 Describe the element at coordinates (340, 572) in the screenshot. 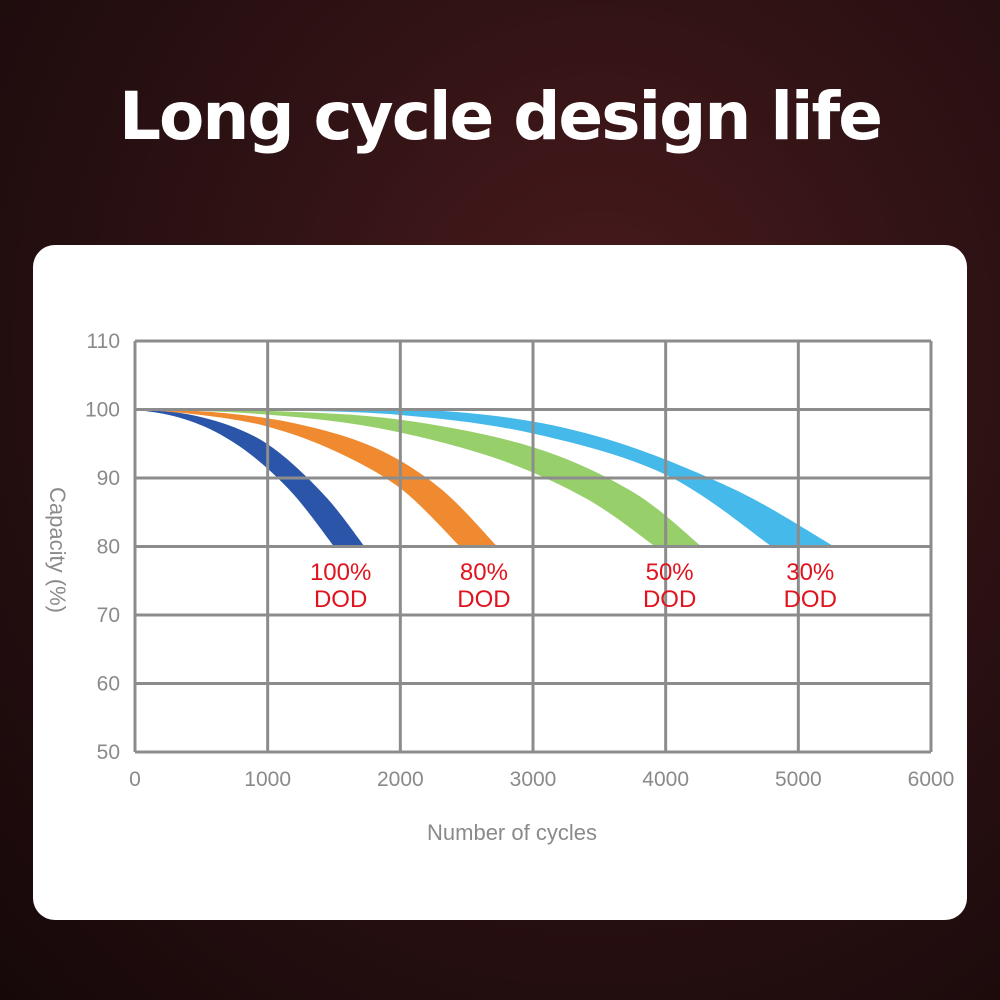

I see `dod-label-top-0: 100%` at that location.